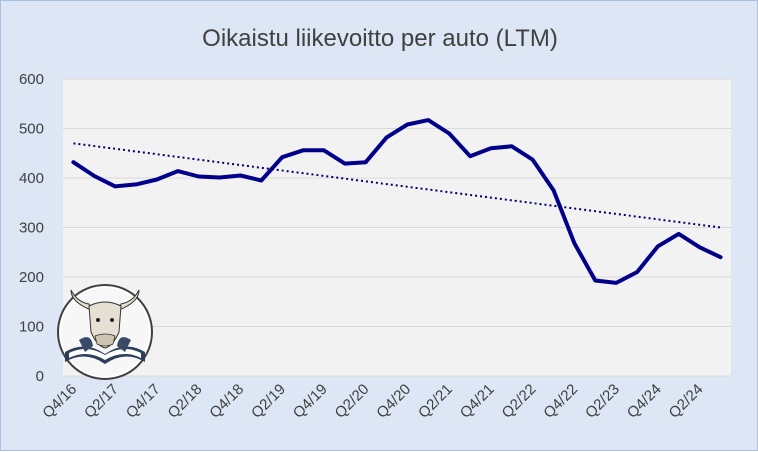 Image resolution: width=758 pixels, height=452 pixels. I want to click on bull-reading-book-icon, so click(105, 332).